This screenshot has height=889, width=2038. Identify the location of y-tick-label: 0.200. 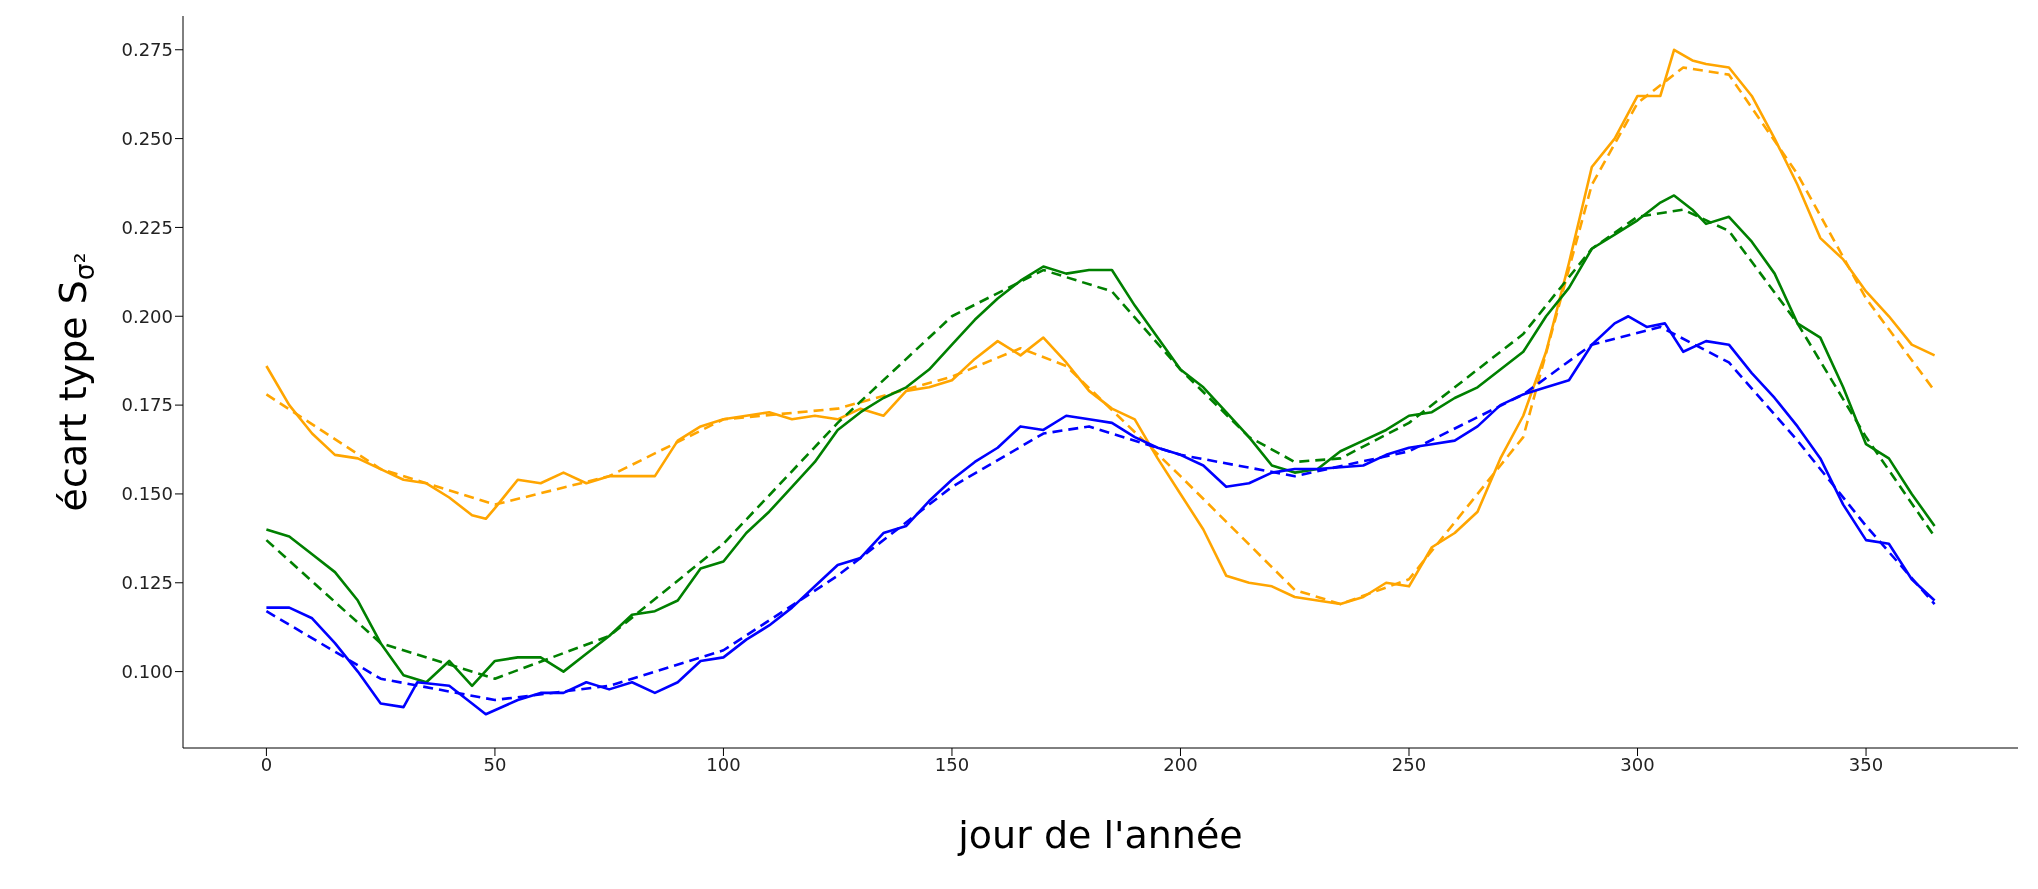
(147, 316).